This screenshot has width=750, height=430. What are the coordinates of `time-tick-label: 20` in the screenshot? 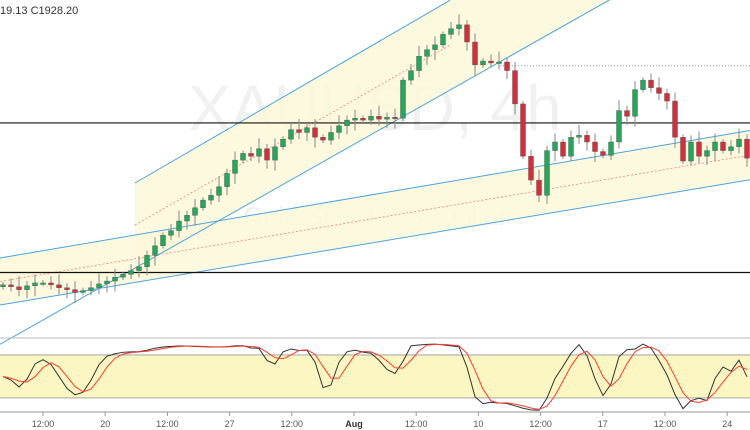 It's located at (105, 424).